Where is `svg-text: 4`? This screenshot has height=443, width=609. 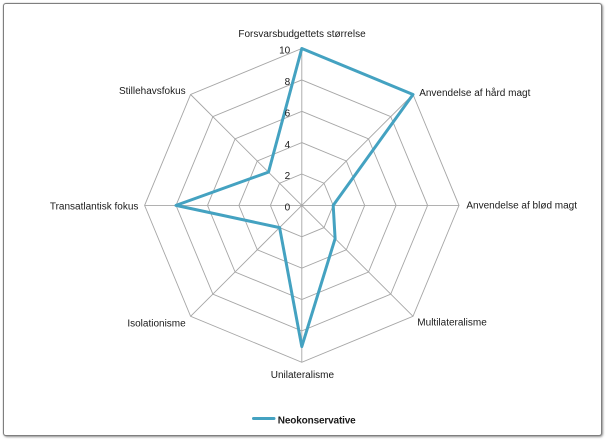
svg-text: 4 is located at coordinates (288, 145).